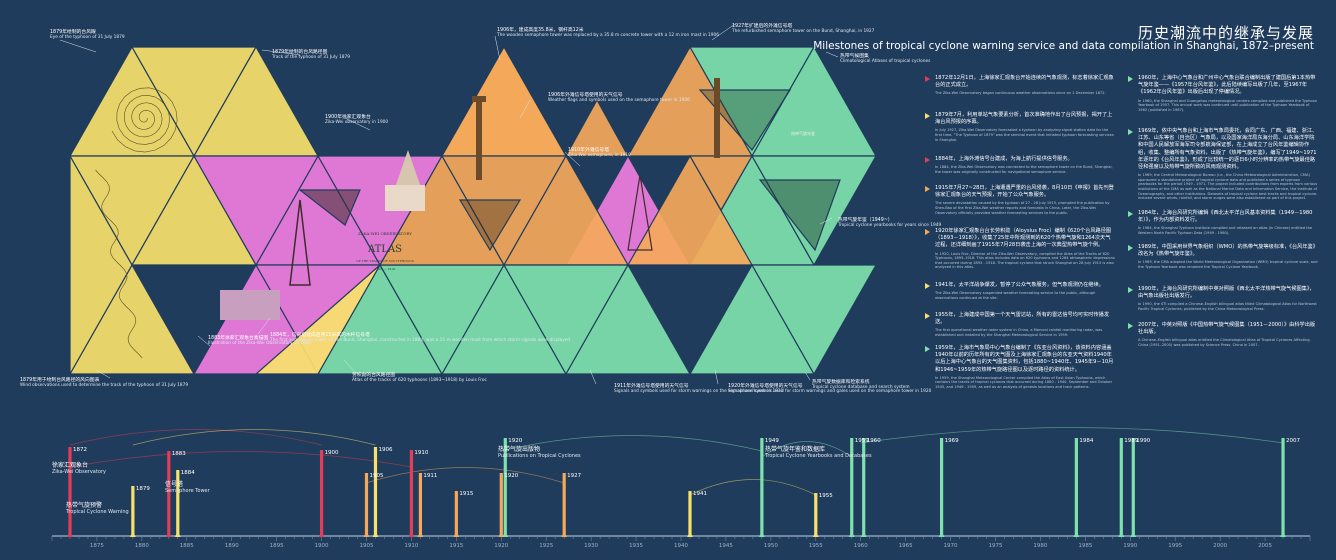 This screenshot has height=560, width=1336. Describe the element at coordinates (142, 489) in the screenshot. I see `timeline-year-label: 1879` at that location.